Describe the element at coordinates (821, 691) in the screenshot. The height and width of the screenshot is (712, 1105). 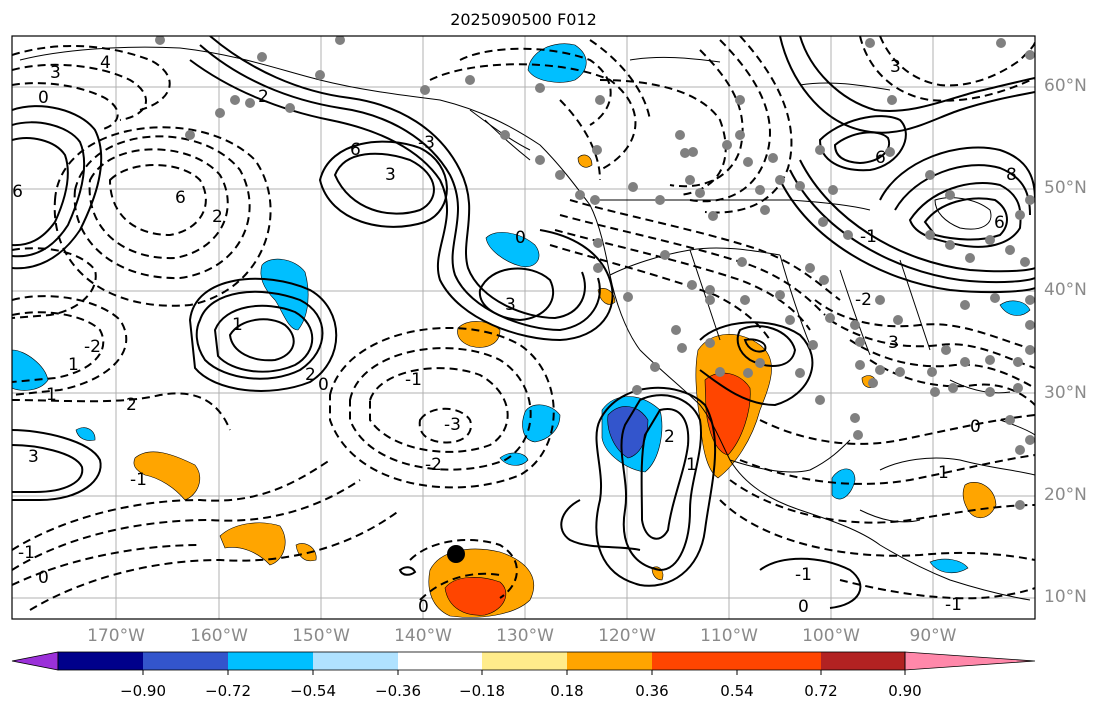
I see `colorbar-tick-label: 0.72` at that location.